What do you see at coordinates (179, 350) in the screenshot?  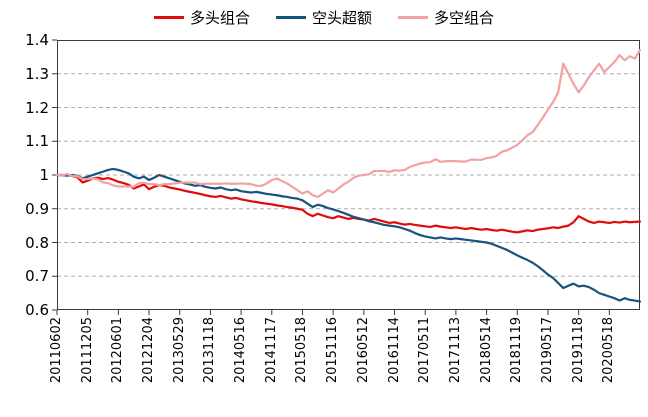 I see `x-axis-tick-label: 20130529` at bounding box center [179, 350].